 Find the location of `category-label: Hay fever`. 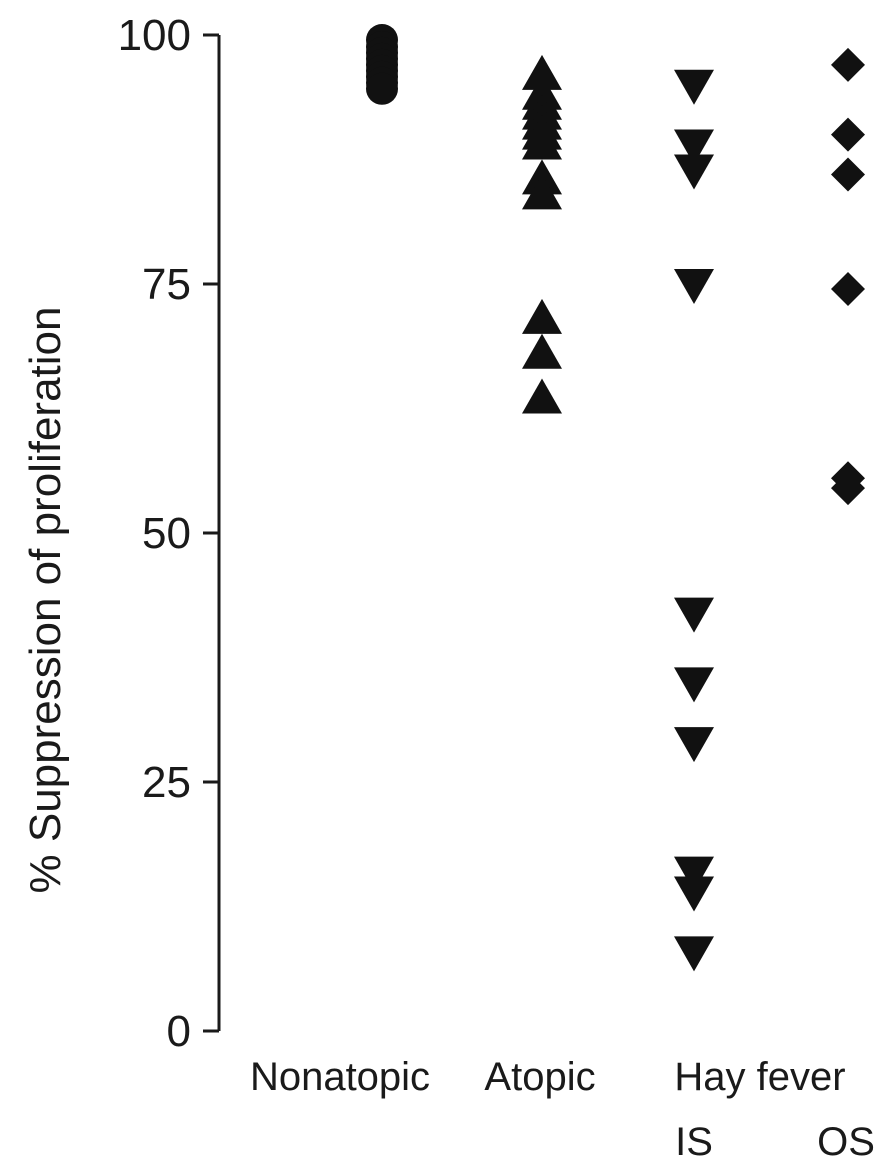

category-label: Hay fever is located at coordinates (759, 1077).